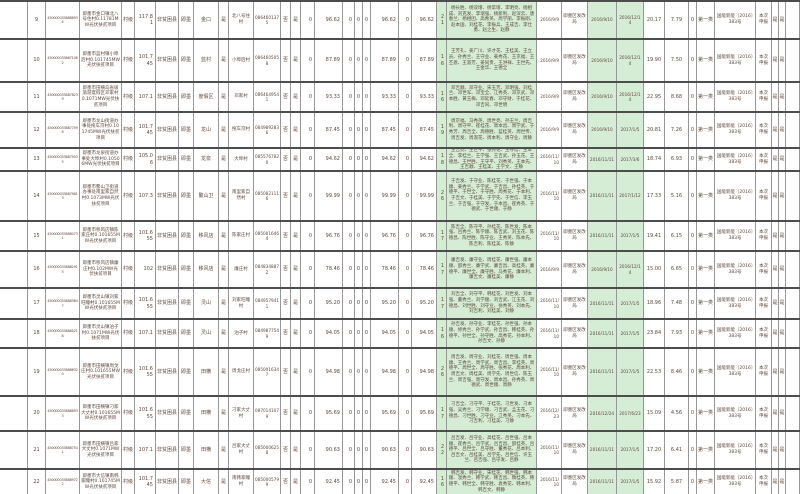  Describe the element at coordinates (677, 60) in the screenshot. I see `cell-amount-2: 7.50` at that location.